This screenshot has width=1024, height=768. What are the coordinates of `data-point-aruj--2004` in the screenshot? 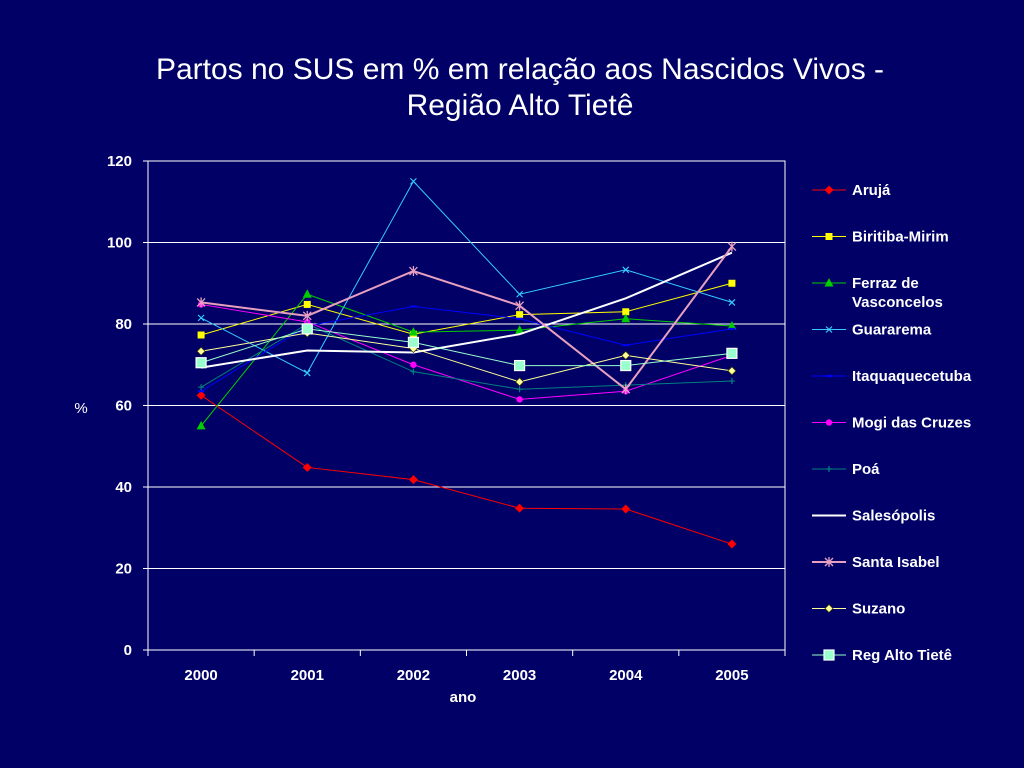 It's located at (626, 509).